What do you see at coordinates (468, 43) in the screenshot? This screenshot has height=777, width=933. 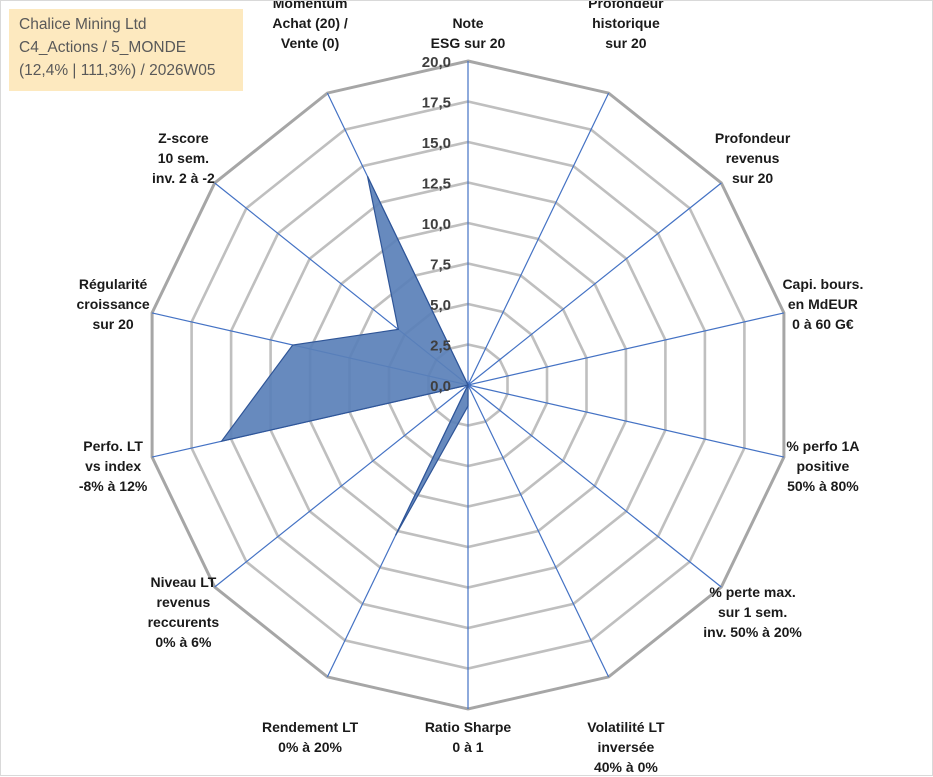 I see `category-label-line: ESG sur 20` at bounding box center [468, 43].